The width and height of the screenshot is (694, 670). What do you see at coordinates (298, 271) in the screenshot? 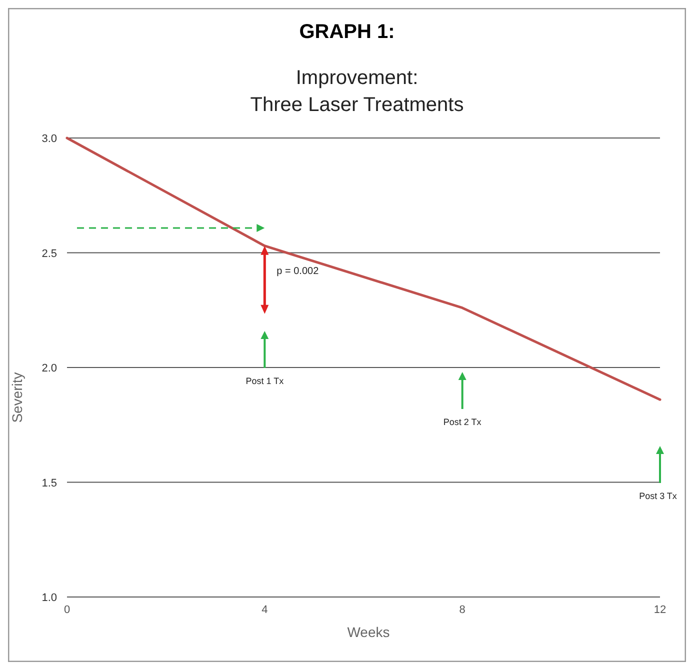
I see `annotation: p = 0.002` at bounding box center [298, 271].